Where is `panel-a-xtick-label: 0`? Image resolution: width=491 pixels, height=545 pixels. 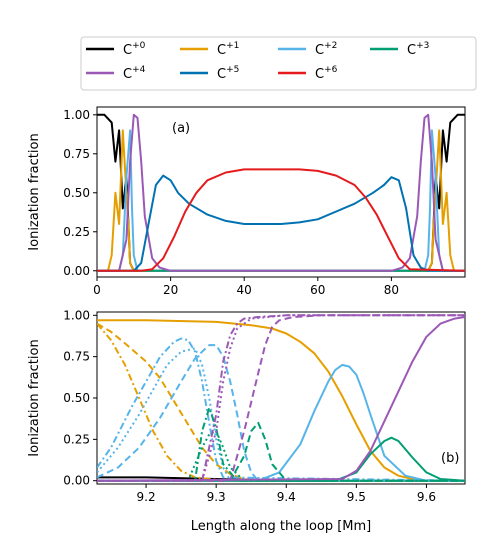
panel-a-xtick-label: 0 is located at coordinates (97, 290).